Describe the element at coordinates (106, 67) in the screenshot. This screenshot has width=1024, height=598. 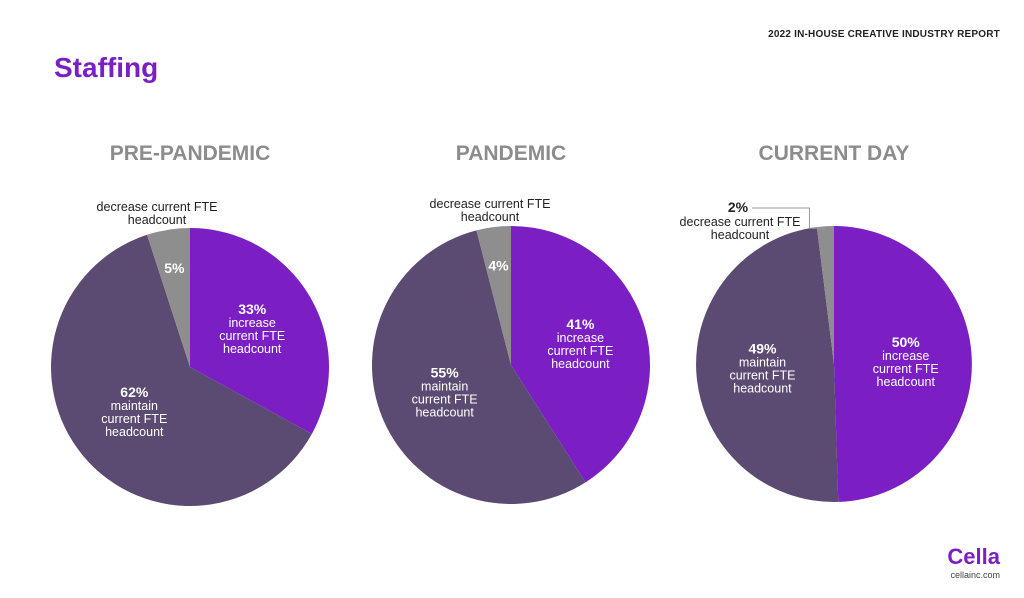
I see `page-title: Staffing` at that location.